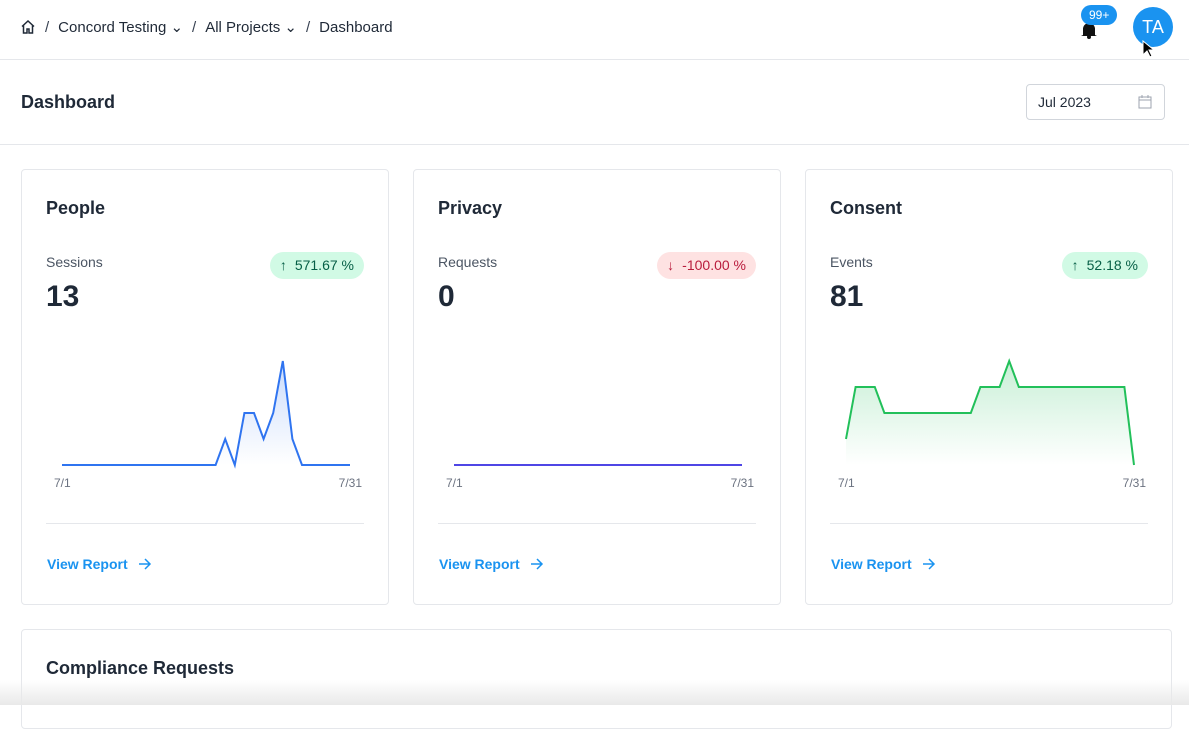 The image size is (1189, 729). I want to click on org-name: Concord Testing, so click(112, 27).